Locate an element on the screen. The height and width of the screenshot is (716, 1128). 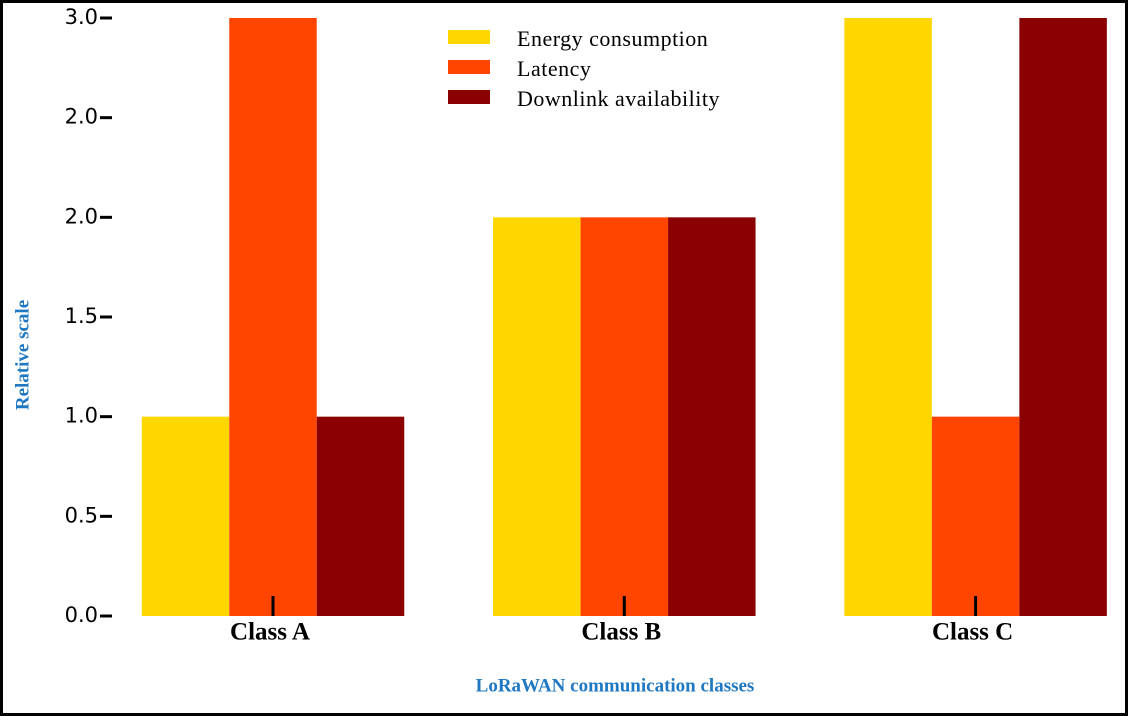
y-tick-label: 3.0 is located at coordinates (81, 17).